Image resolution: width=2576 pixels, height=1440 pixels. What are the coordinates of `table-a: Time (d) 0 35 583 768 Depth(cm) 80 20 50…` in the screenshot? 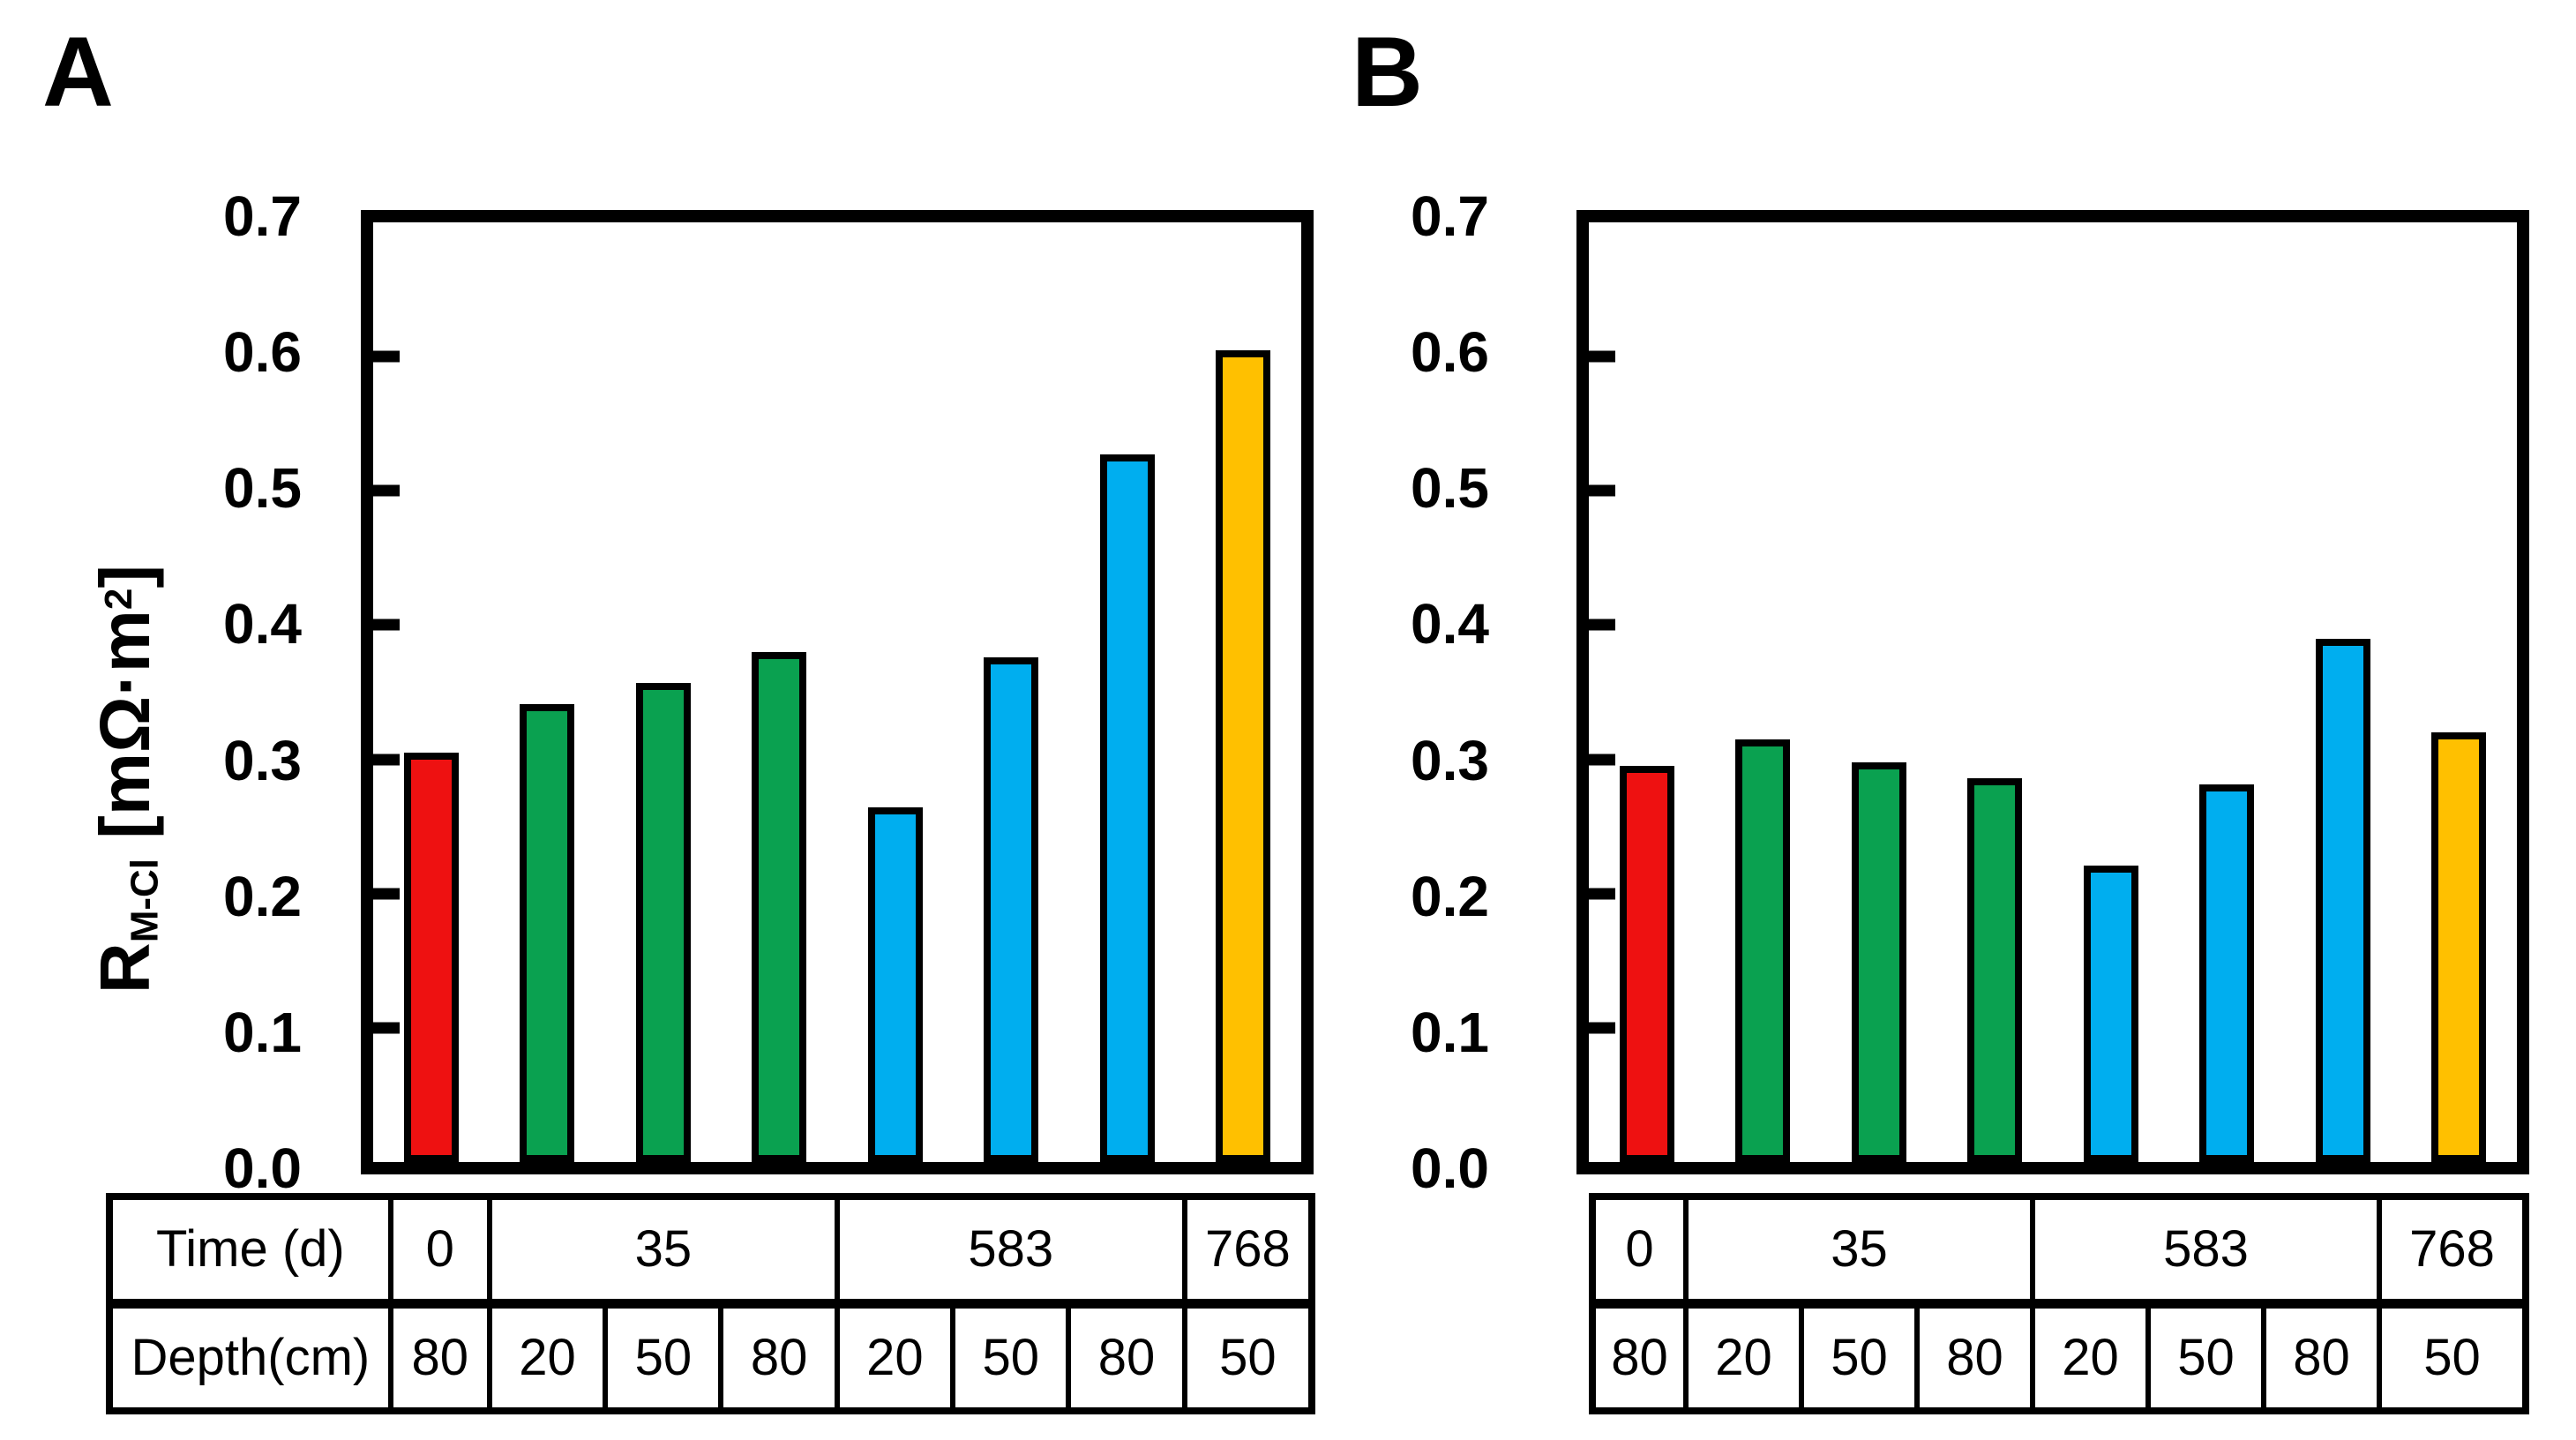 It's located at (711, 1303).